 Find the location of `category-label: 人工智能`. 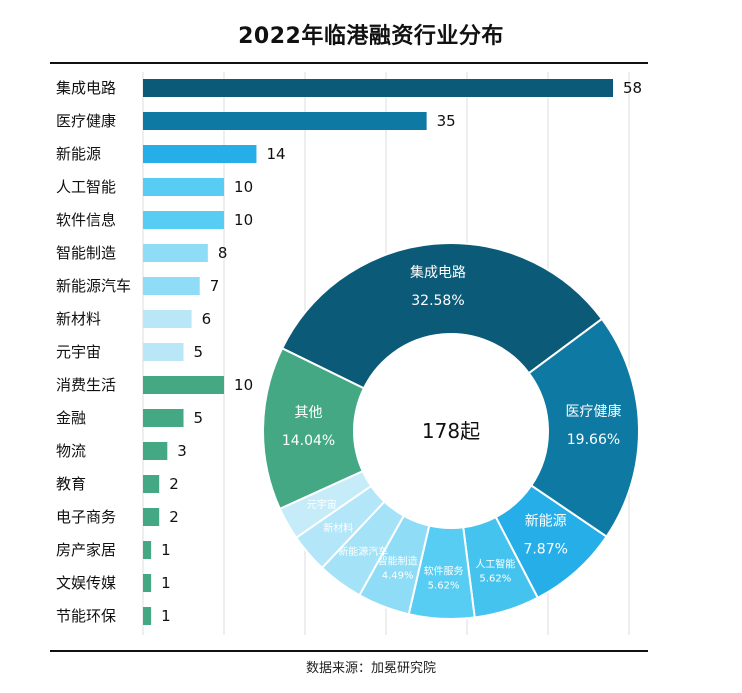

category-label: 人工智能 is located at coordinates (86, 187).